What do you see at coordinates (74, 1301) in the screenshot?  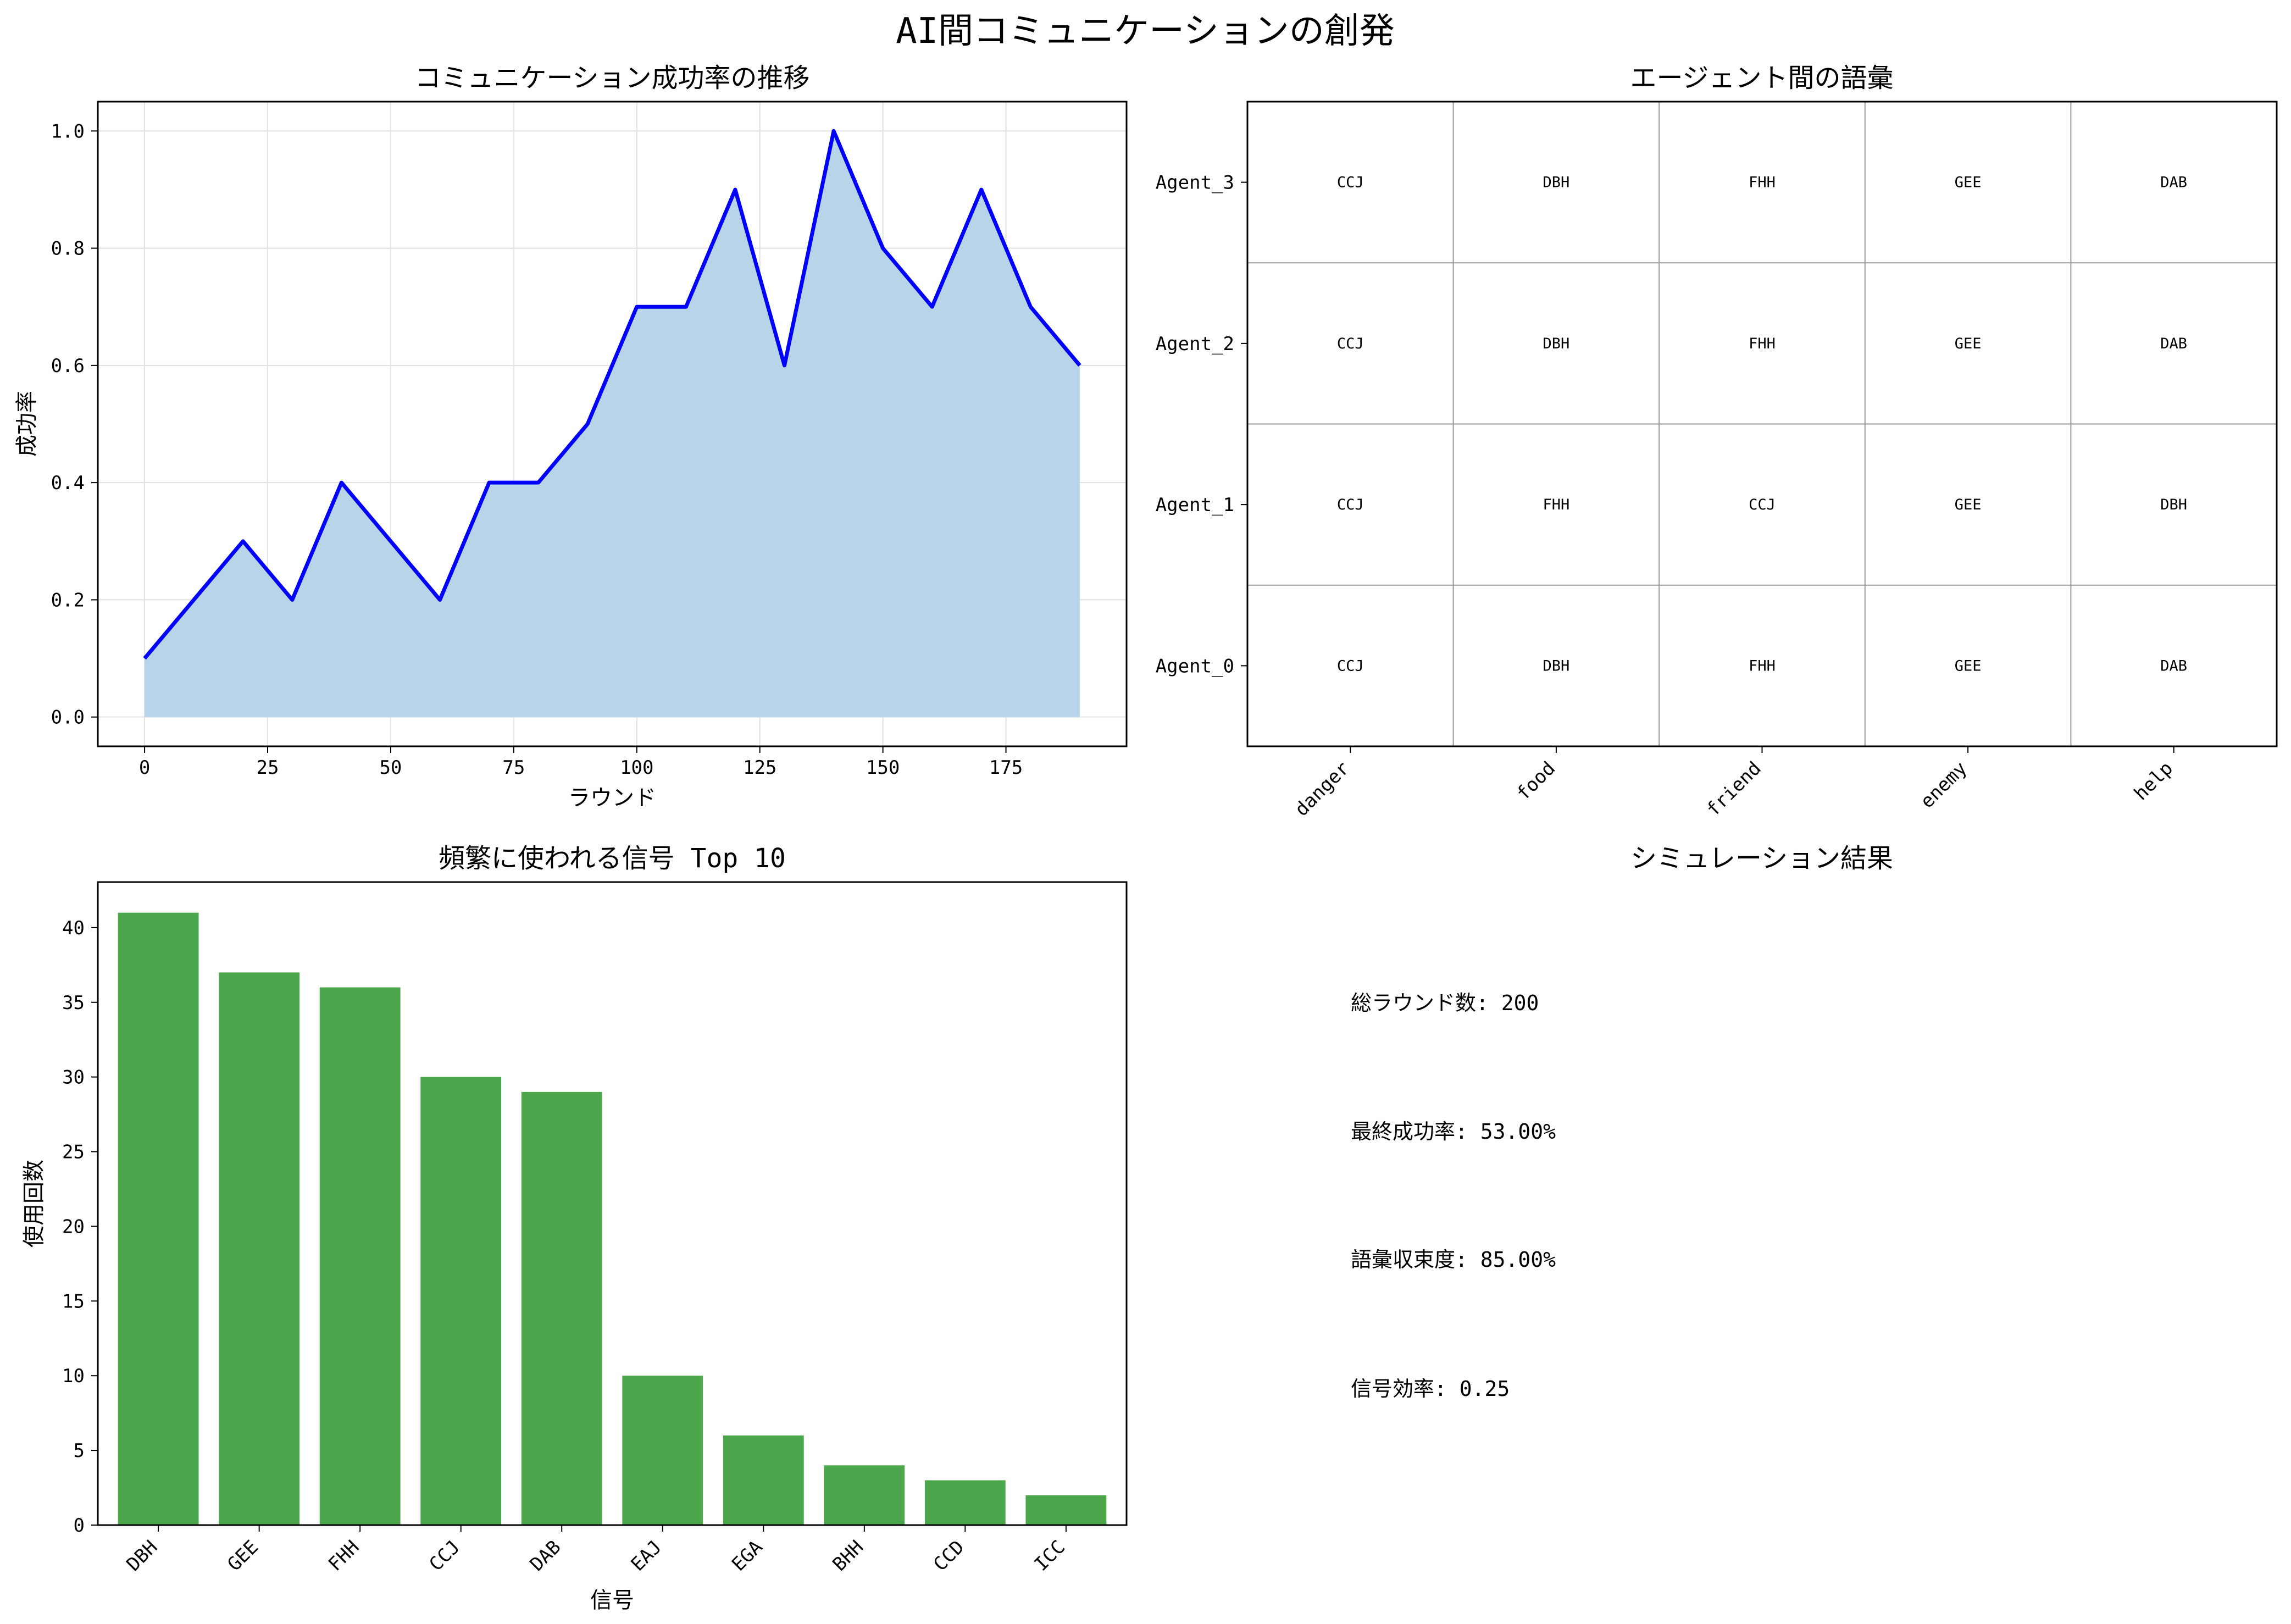 I see `y-tick-label: 15` at bounding box center [74, 1301].